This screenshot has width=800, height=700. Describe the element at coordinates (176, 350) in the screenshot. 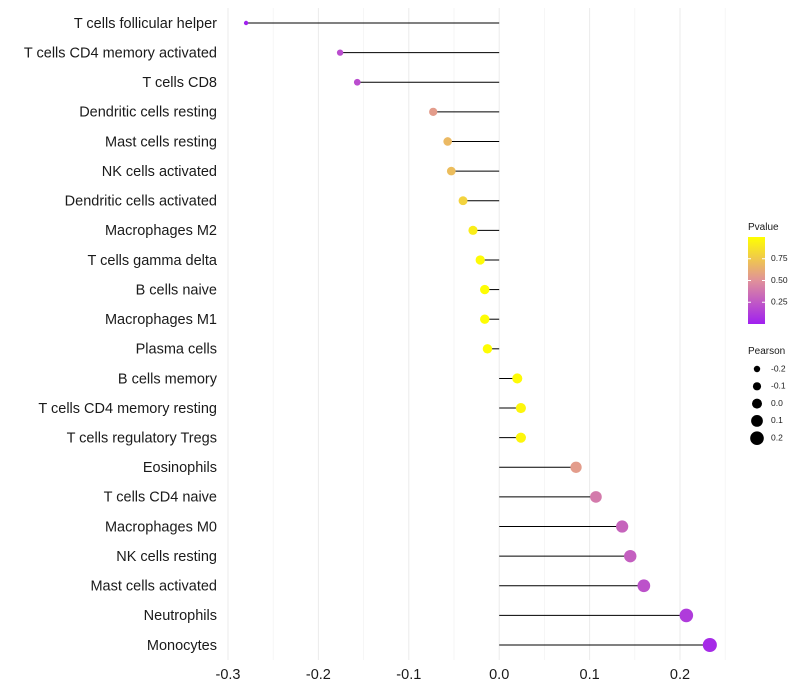

I see `category-label: Plasma cells` at that location.